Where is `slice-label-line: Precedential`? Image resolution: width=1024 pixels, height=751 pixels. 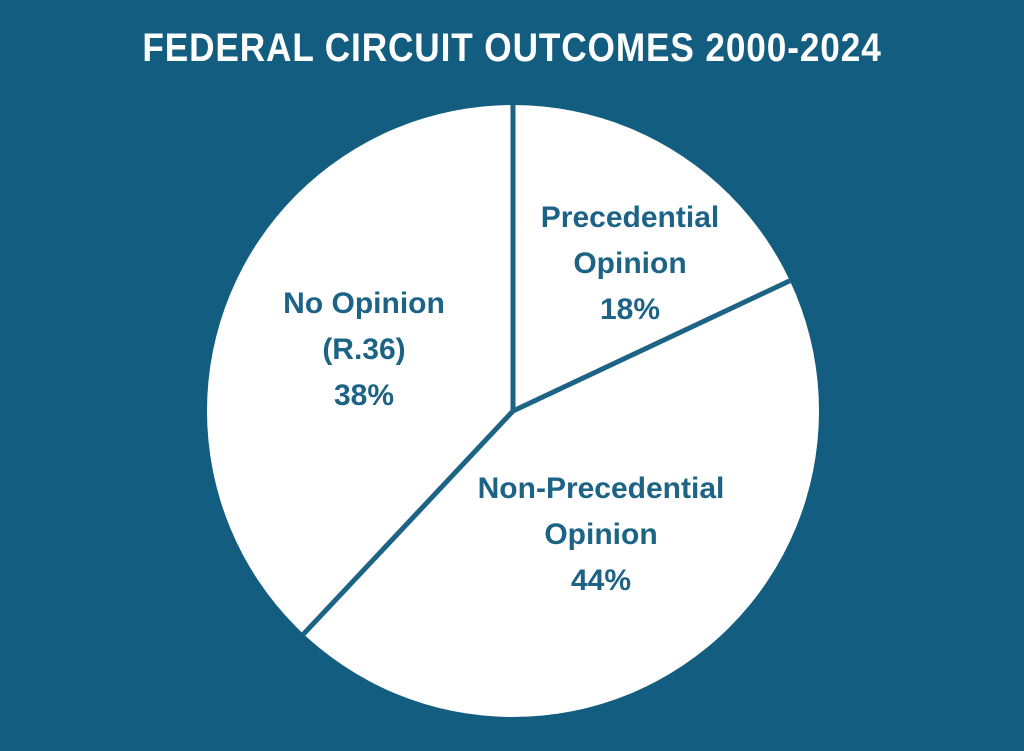
slice-label-line: Precedential is located at coordinates (630, 217).